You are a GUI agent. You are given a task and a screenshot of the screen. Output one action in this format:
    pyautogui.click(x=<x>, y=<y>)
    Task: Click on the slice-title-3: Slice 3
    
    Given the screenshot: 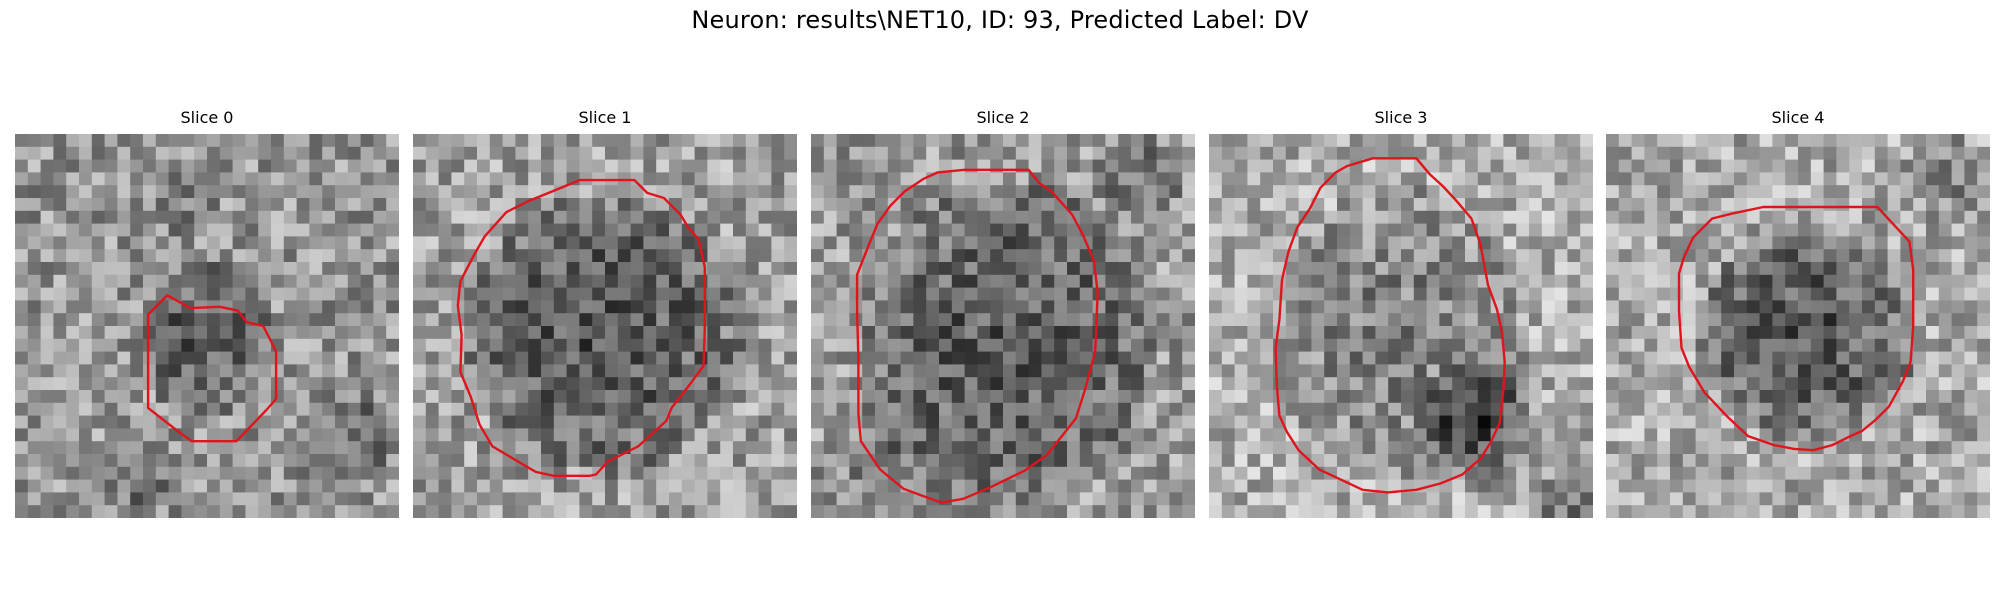 What is the action you would take?
    pyautogui.click(x=1401, y=117)
    